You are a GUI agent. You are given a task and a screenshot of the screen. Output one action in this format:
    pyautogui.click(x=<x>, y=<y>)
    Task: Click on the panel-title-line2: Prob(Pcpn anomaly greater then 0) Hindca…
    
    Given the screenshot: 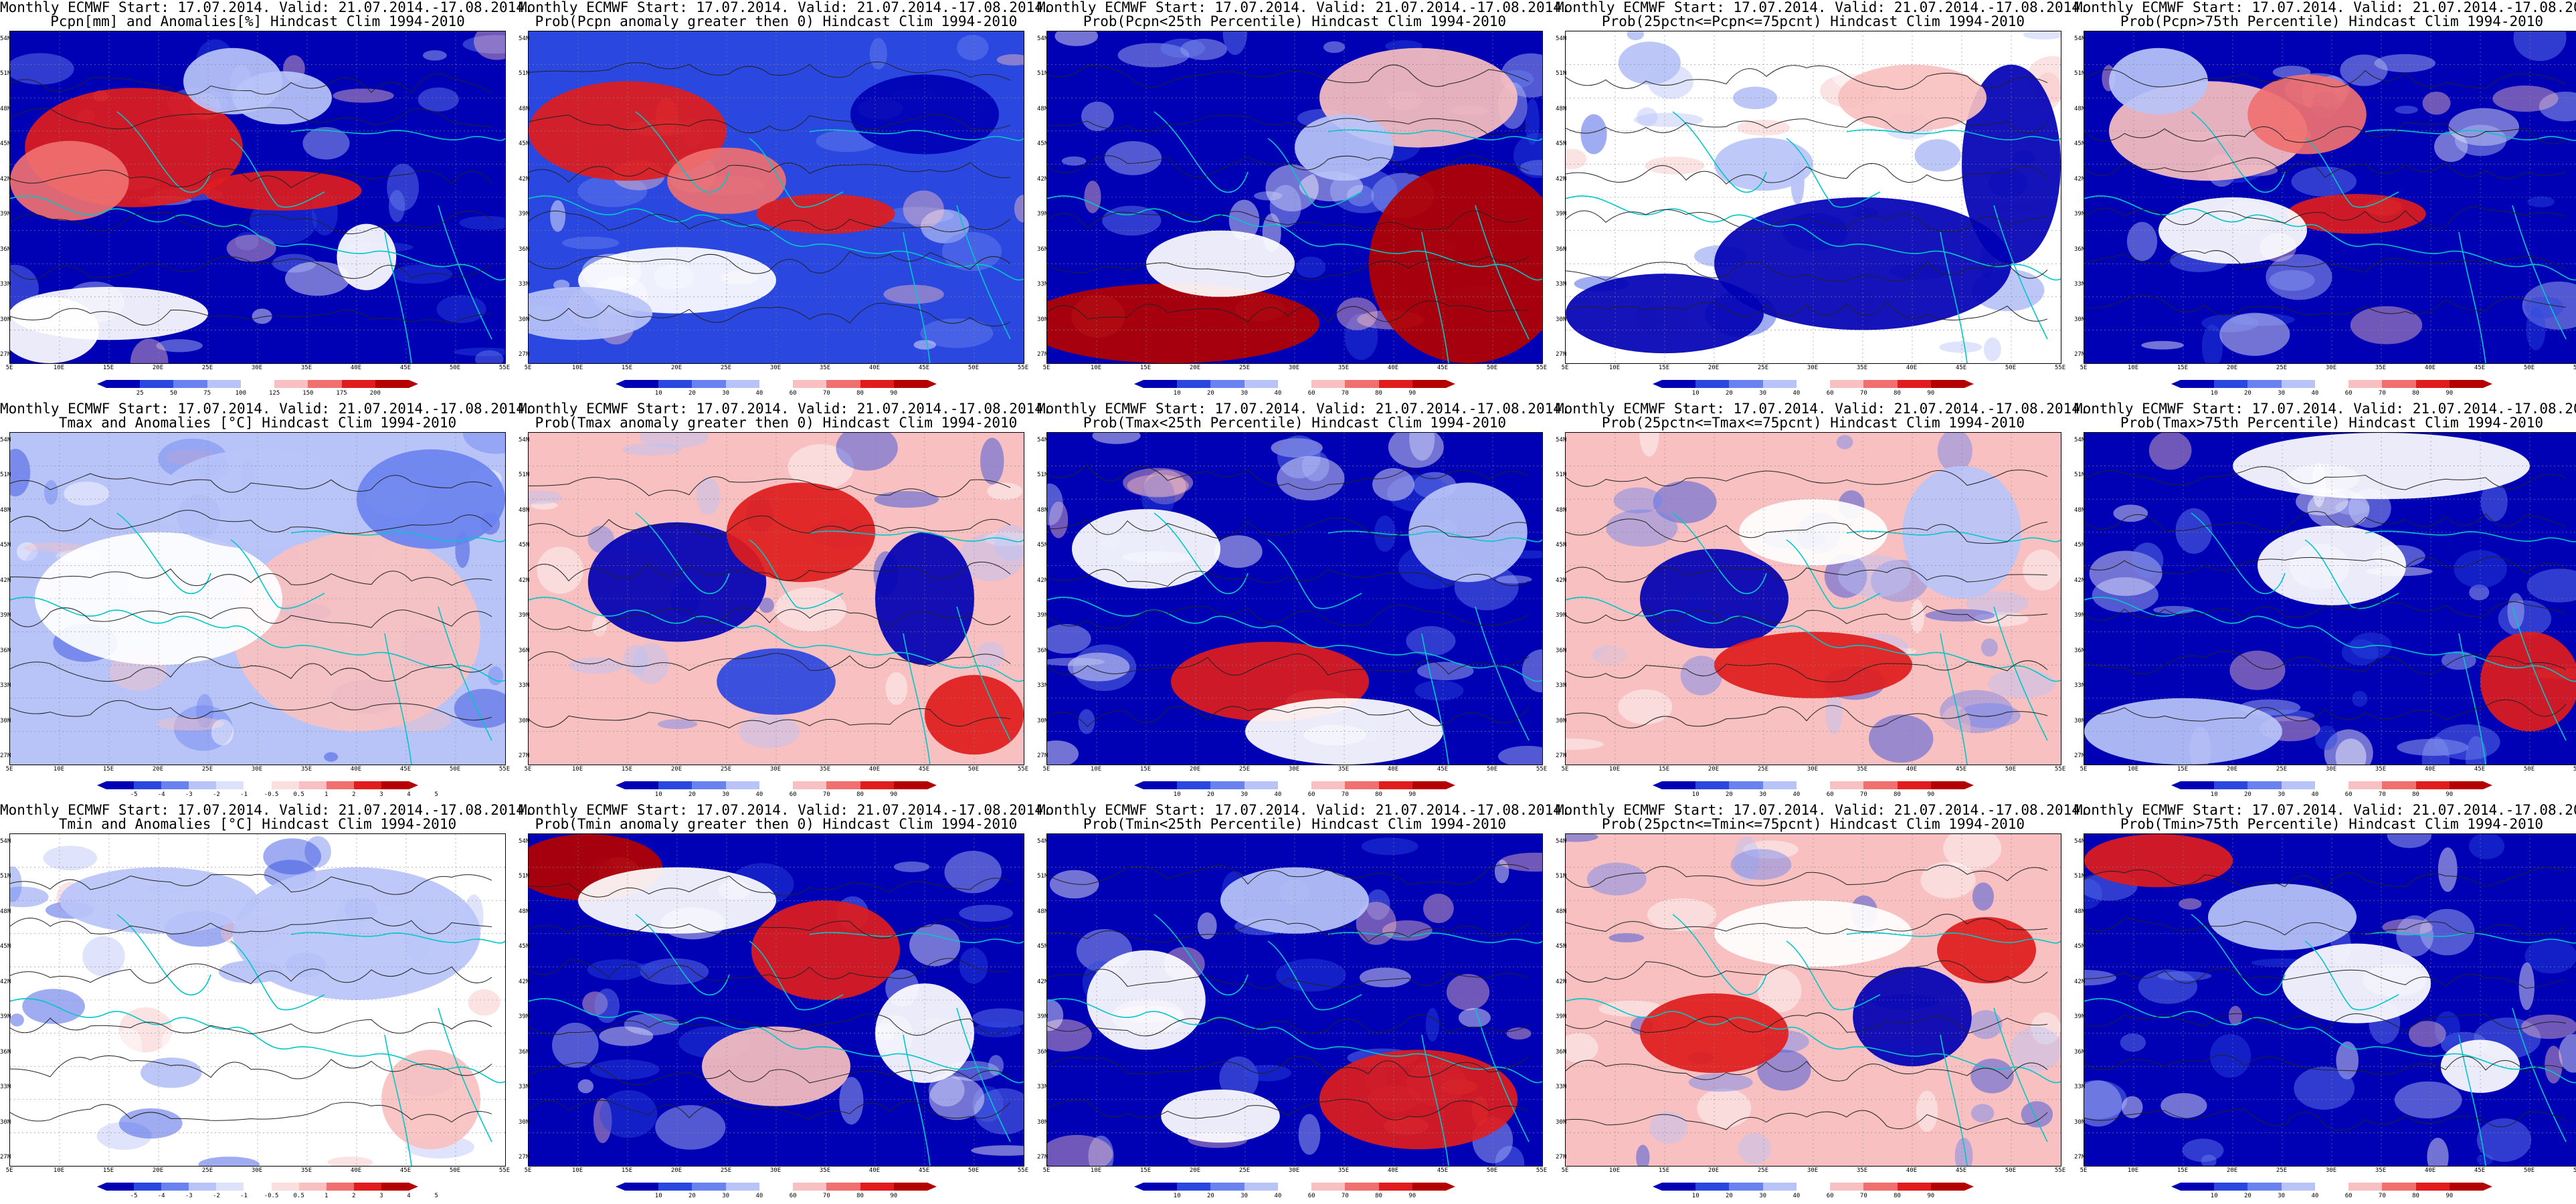 What is the action you would take?
    pyautogui.click(x=777, y=21)
    